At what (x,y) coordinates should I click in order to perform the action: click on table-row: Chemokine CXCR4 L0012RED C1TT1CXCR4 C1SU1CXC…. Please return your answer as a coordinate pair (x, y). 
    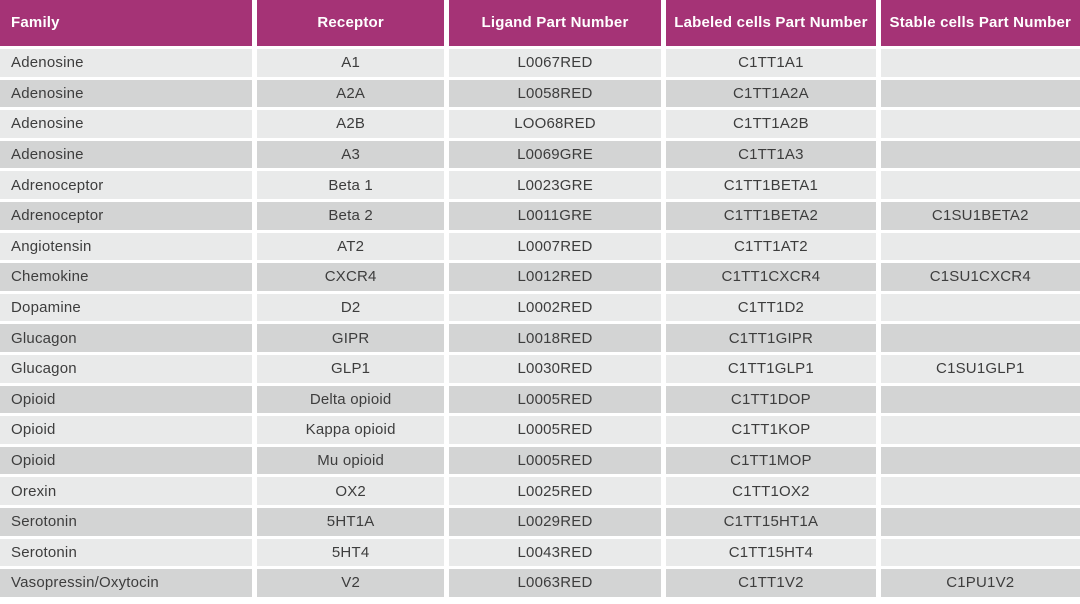
    Looking at the image, I should click on (540, 277).